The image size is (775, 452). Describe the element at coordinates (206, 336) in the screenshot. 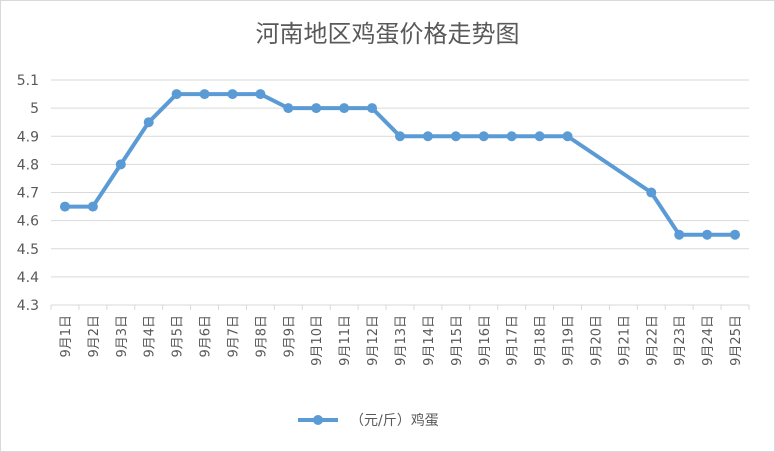

I see `x-tick-label: 9月6日` at that location.